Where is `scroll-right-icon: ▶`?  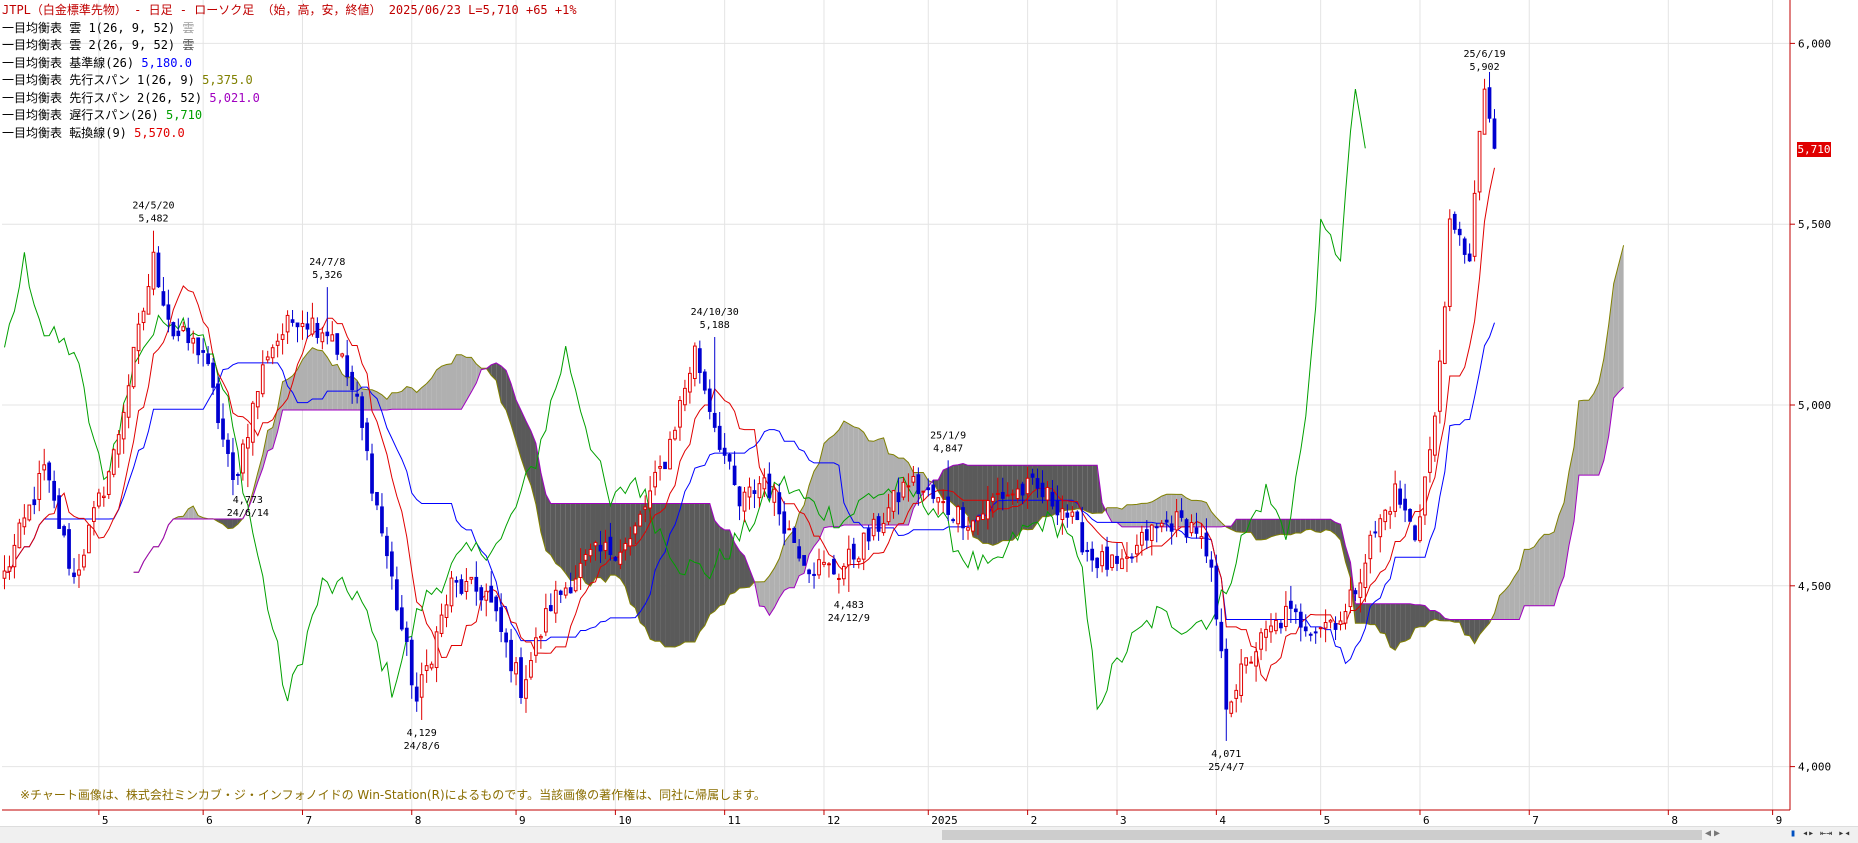 scroll-right-icon: ▶ is located at coordinates (1717, 833).